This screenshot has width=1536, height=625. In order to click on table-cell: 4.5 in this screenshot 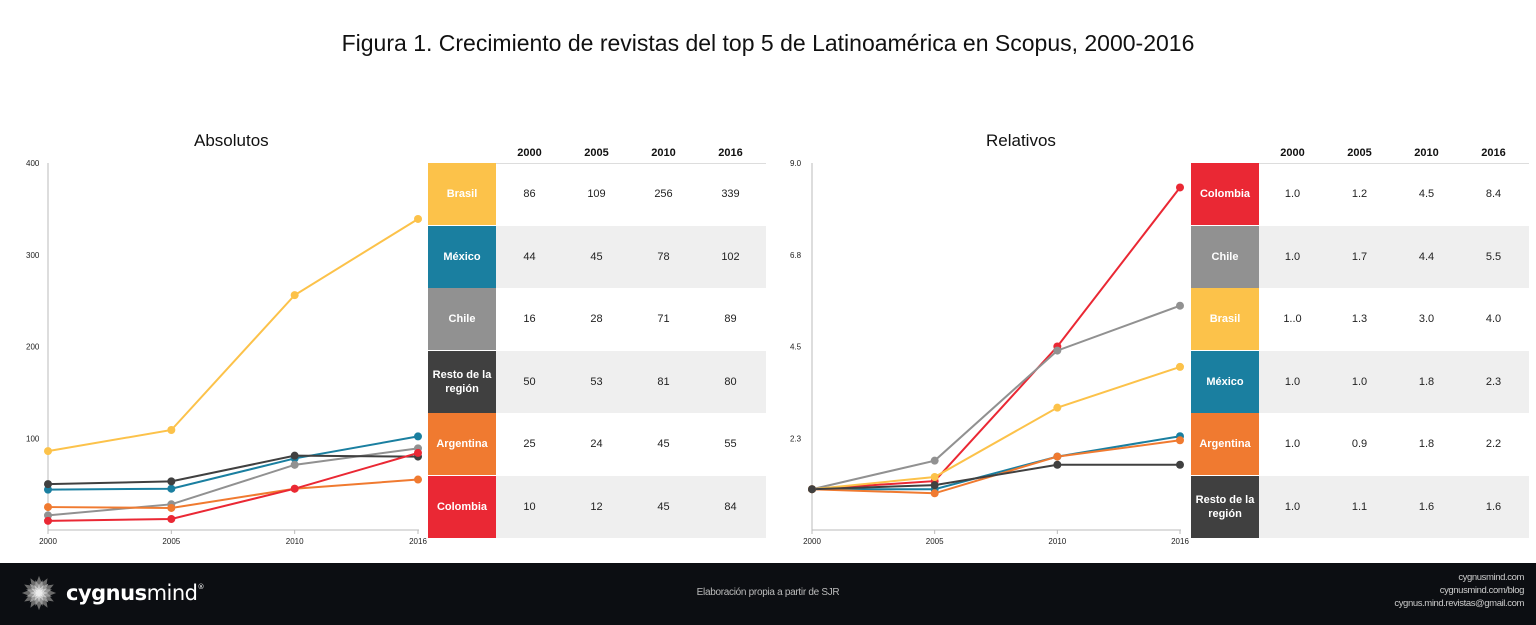, I will do `click(1426, 194)`.